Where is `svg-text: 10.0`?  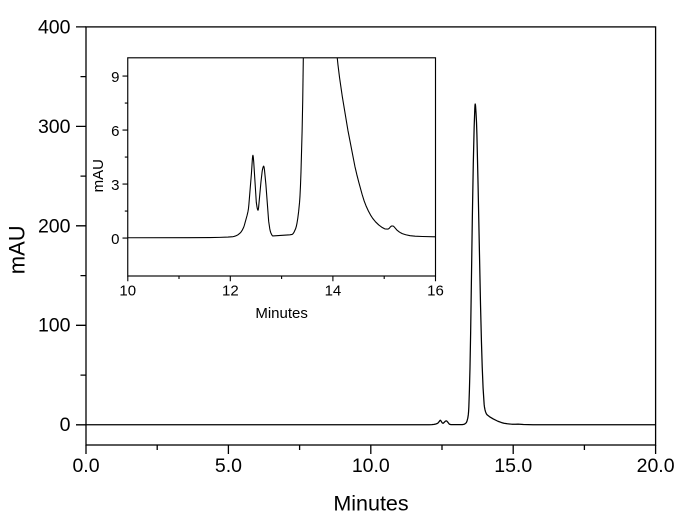 svg-text: 10.0 is located at coordinates (371, 466).